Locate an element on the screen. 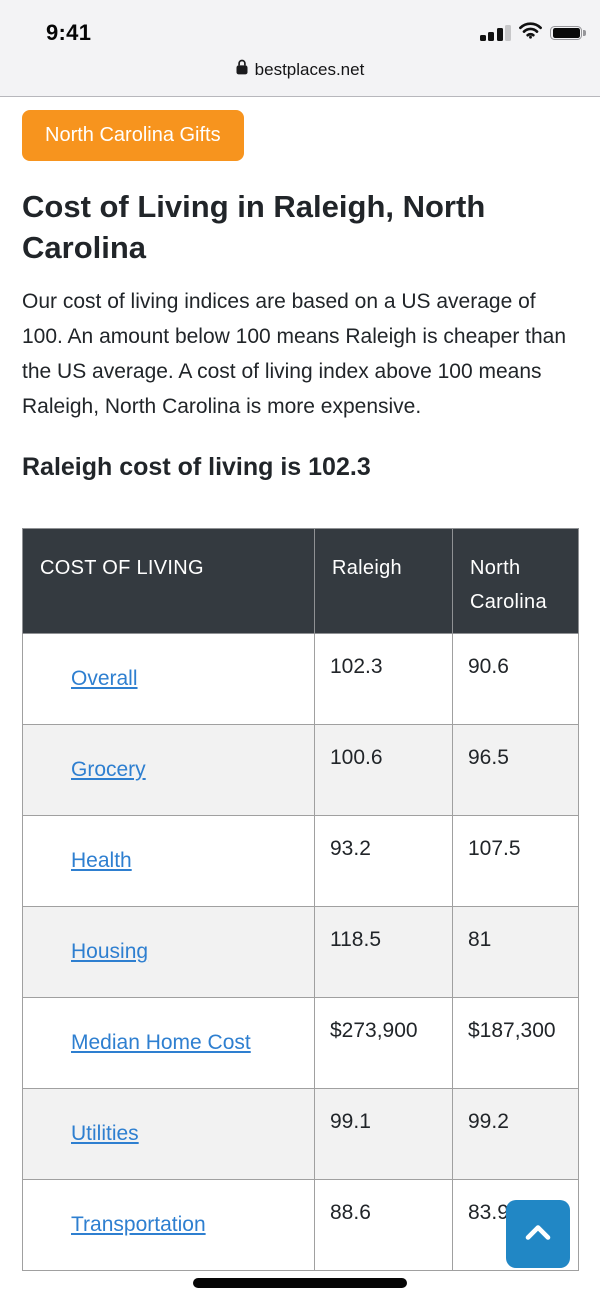  north-carolina-gifts-button: North Carolina Gifts is located at coordinates (133, 135).